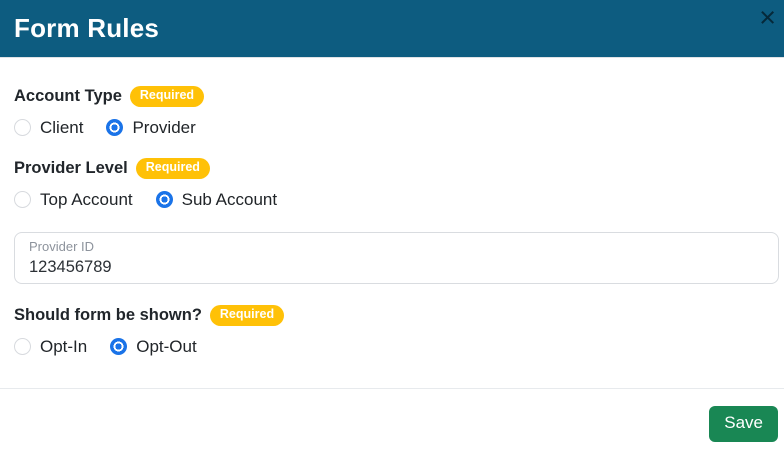  What do you see at coordinates (166, 346) in the screenshot?
I see `radio-option-label: Opt-Out` at bounding box center [166, 346].